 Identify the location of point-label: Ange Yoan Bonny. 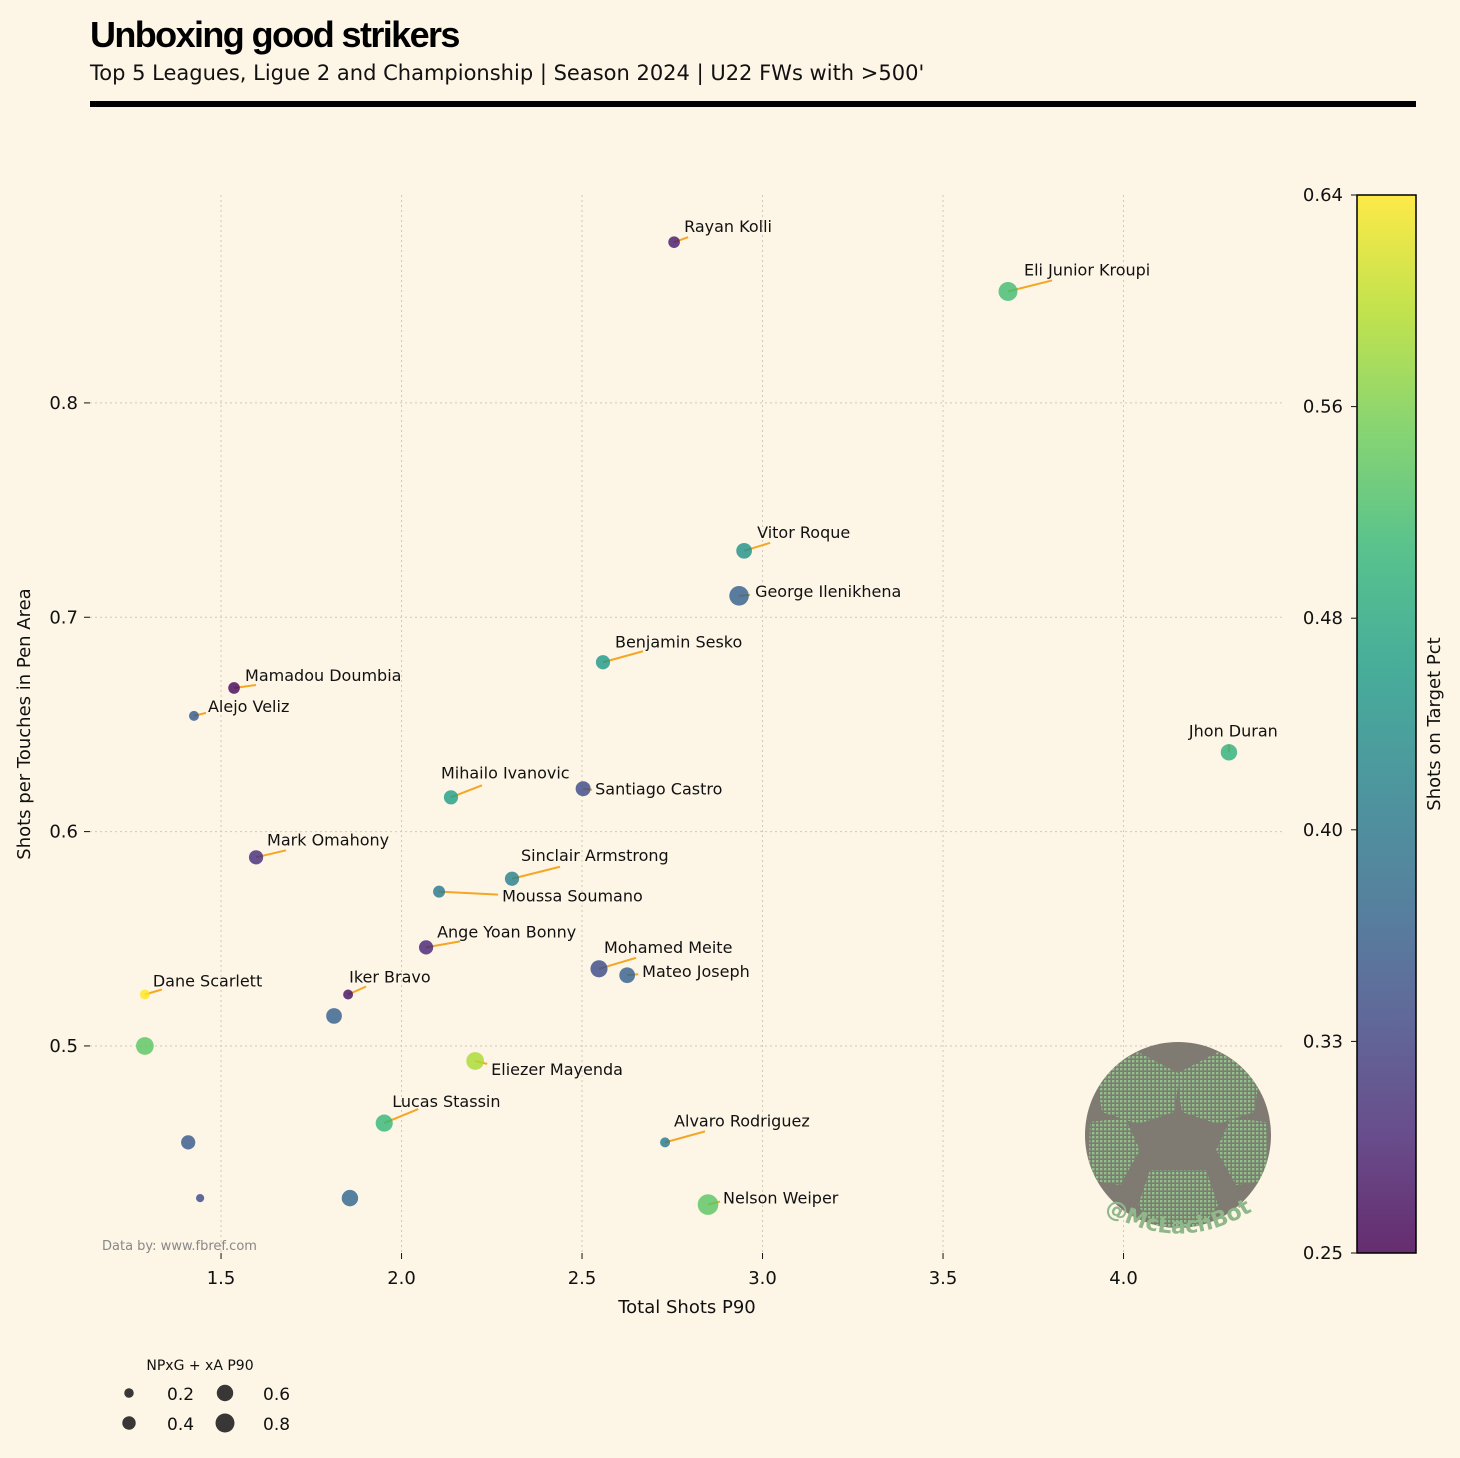
(506, 931).